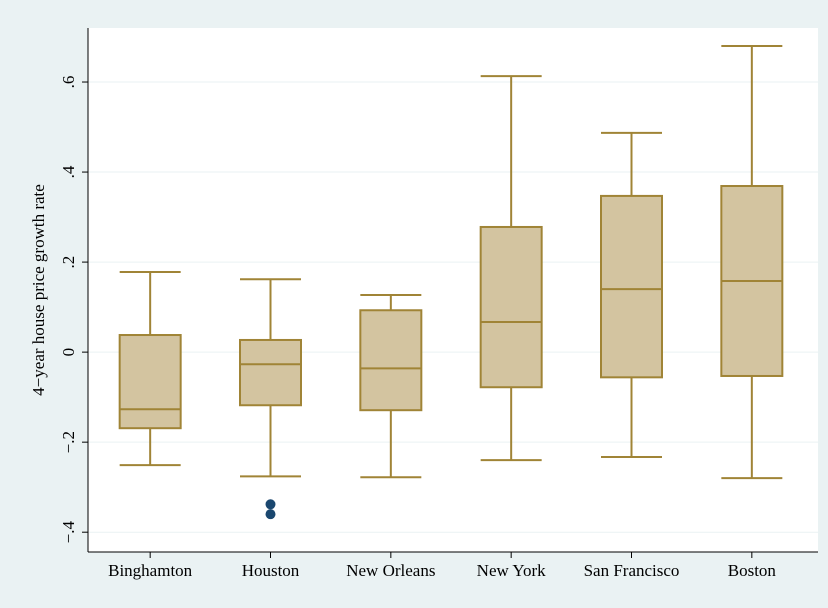 The width and height of the screenshot is (828, 608). I want to click on y-tick-label: −.2, so click(68, 442).